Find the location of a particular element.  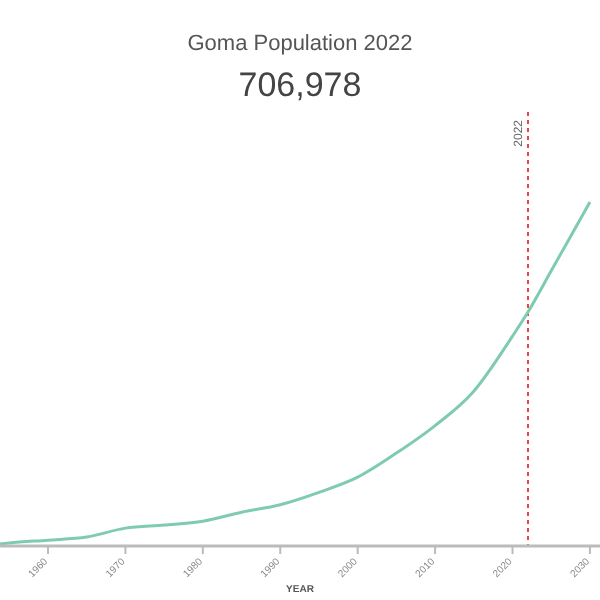

chart-title: Goma Population 2022 is located at coordinates (300, 44).